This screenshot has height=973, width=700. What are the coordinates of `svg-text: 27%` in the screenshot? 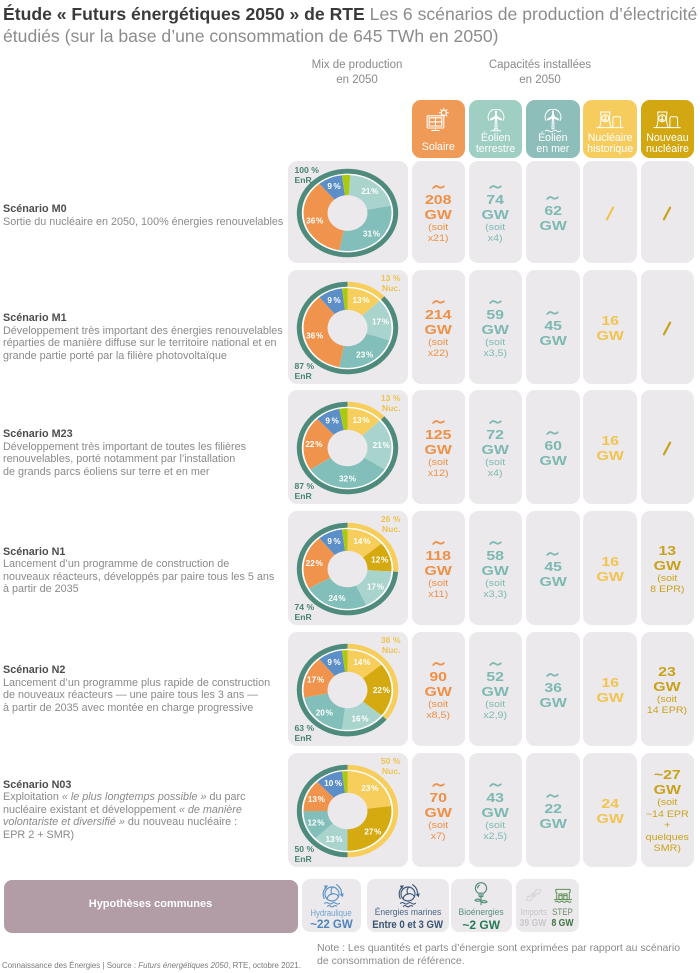 It's located at (373, 831).